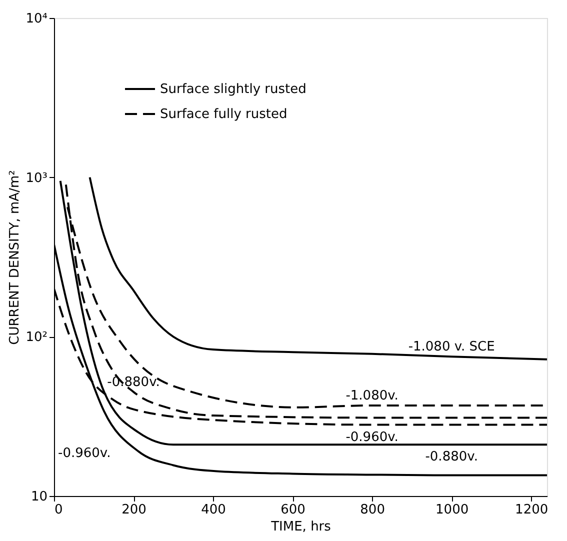  Describe the element at coordinates (531, 510) in the screenshot. I see `x-tick-label: 1200` at that location.